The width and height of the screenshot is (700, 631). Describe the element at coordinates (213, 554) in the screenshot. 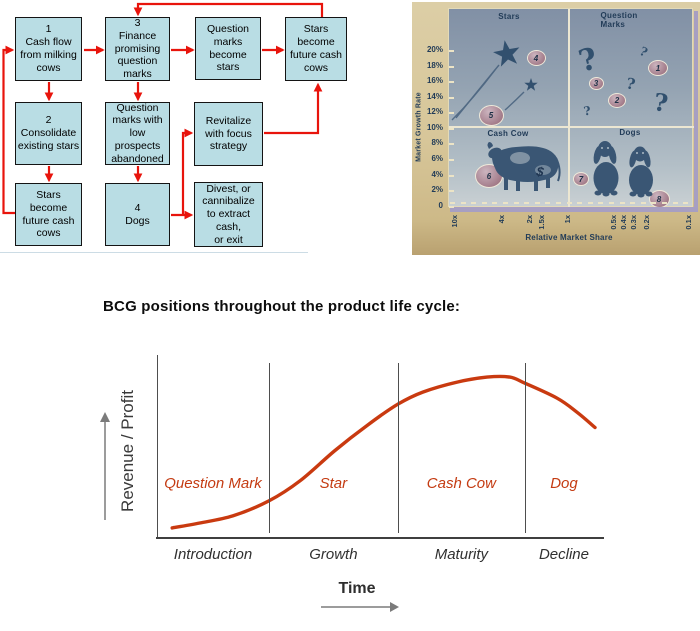

I see `stage-label-introduction: Introduction` at that location.